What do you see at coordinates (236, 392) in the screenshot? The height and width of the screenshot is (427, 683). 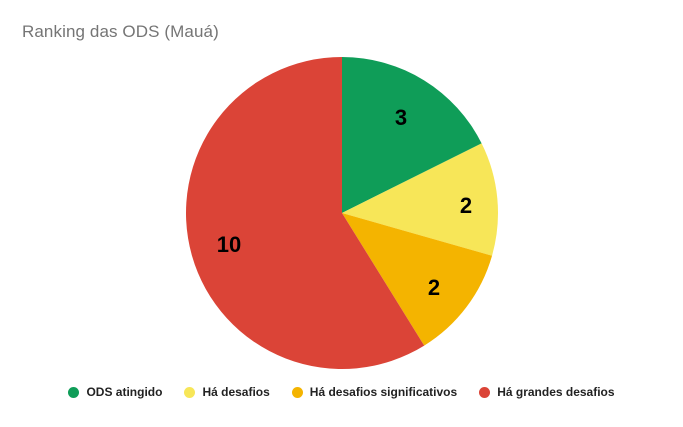 I see `legend-item-label: Há desafios` at bounding box center [236, 392].